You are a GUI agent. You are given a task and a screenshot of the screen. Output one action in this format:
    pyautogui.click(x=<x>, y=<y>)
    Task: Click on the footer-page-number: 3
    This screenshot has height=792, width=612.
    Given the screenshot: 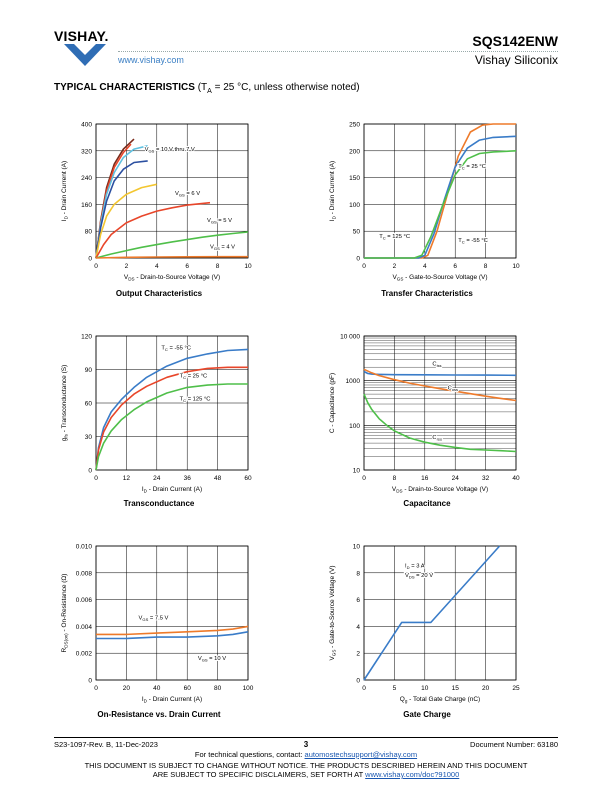 What is the action you would take?
    pyautogui.click(x=306, y=744)
    